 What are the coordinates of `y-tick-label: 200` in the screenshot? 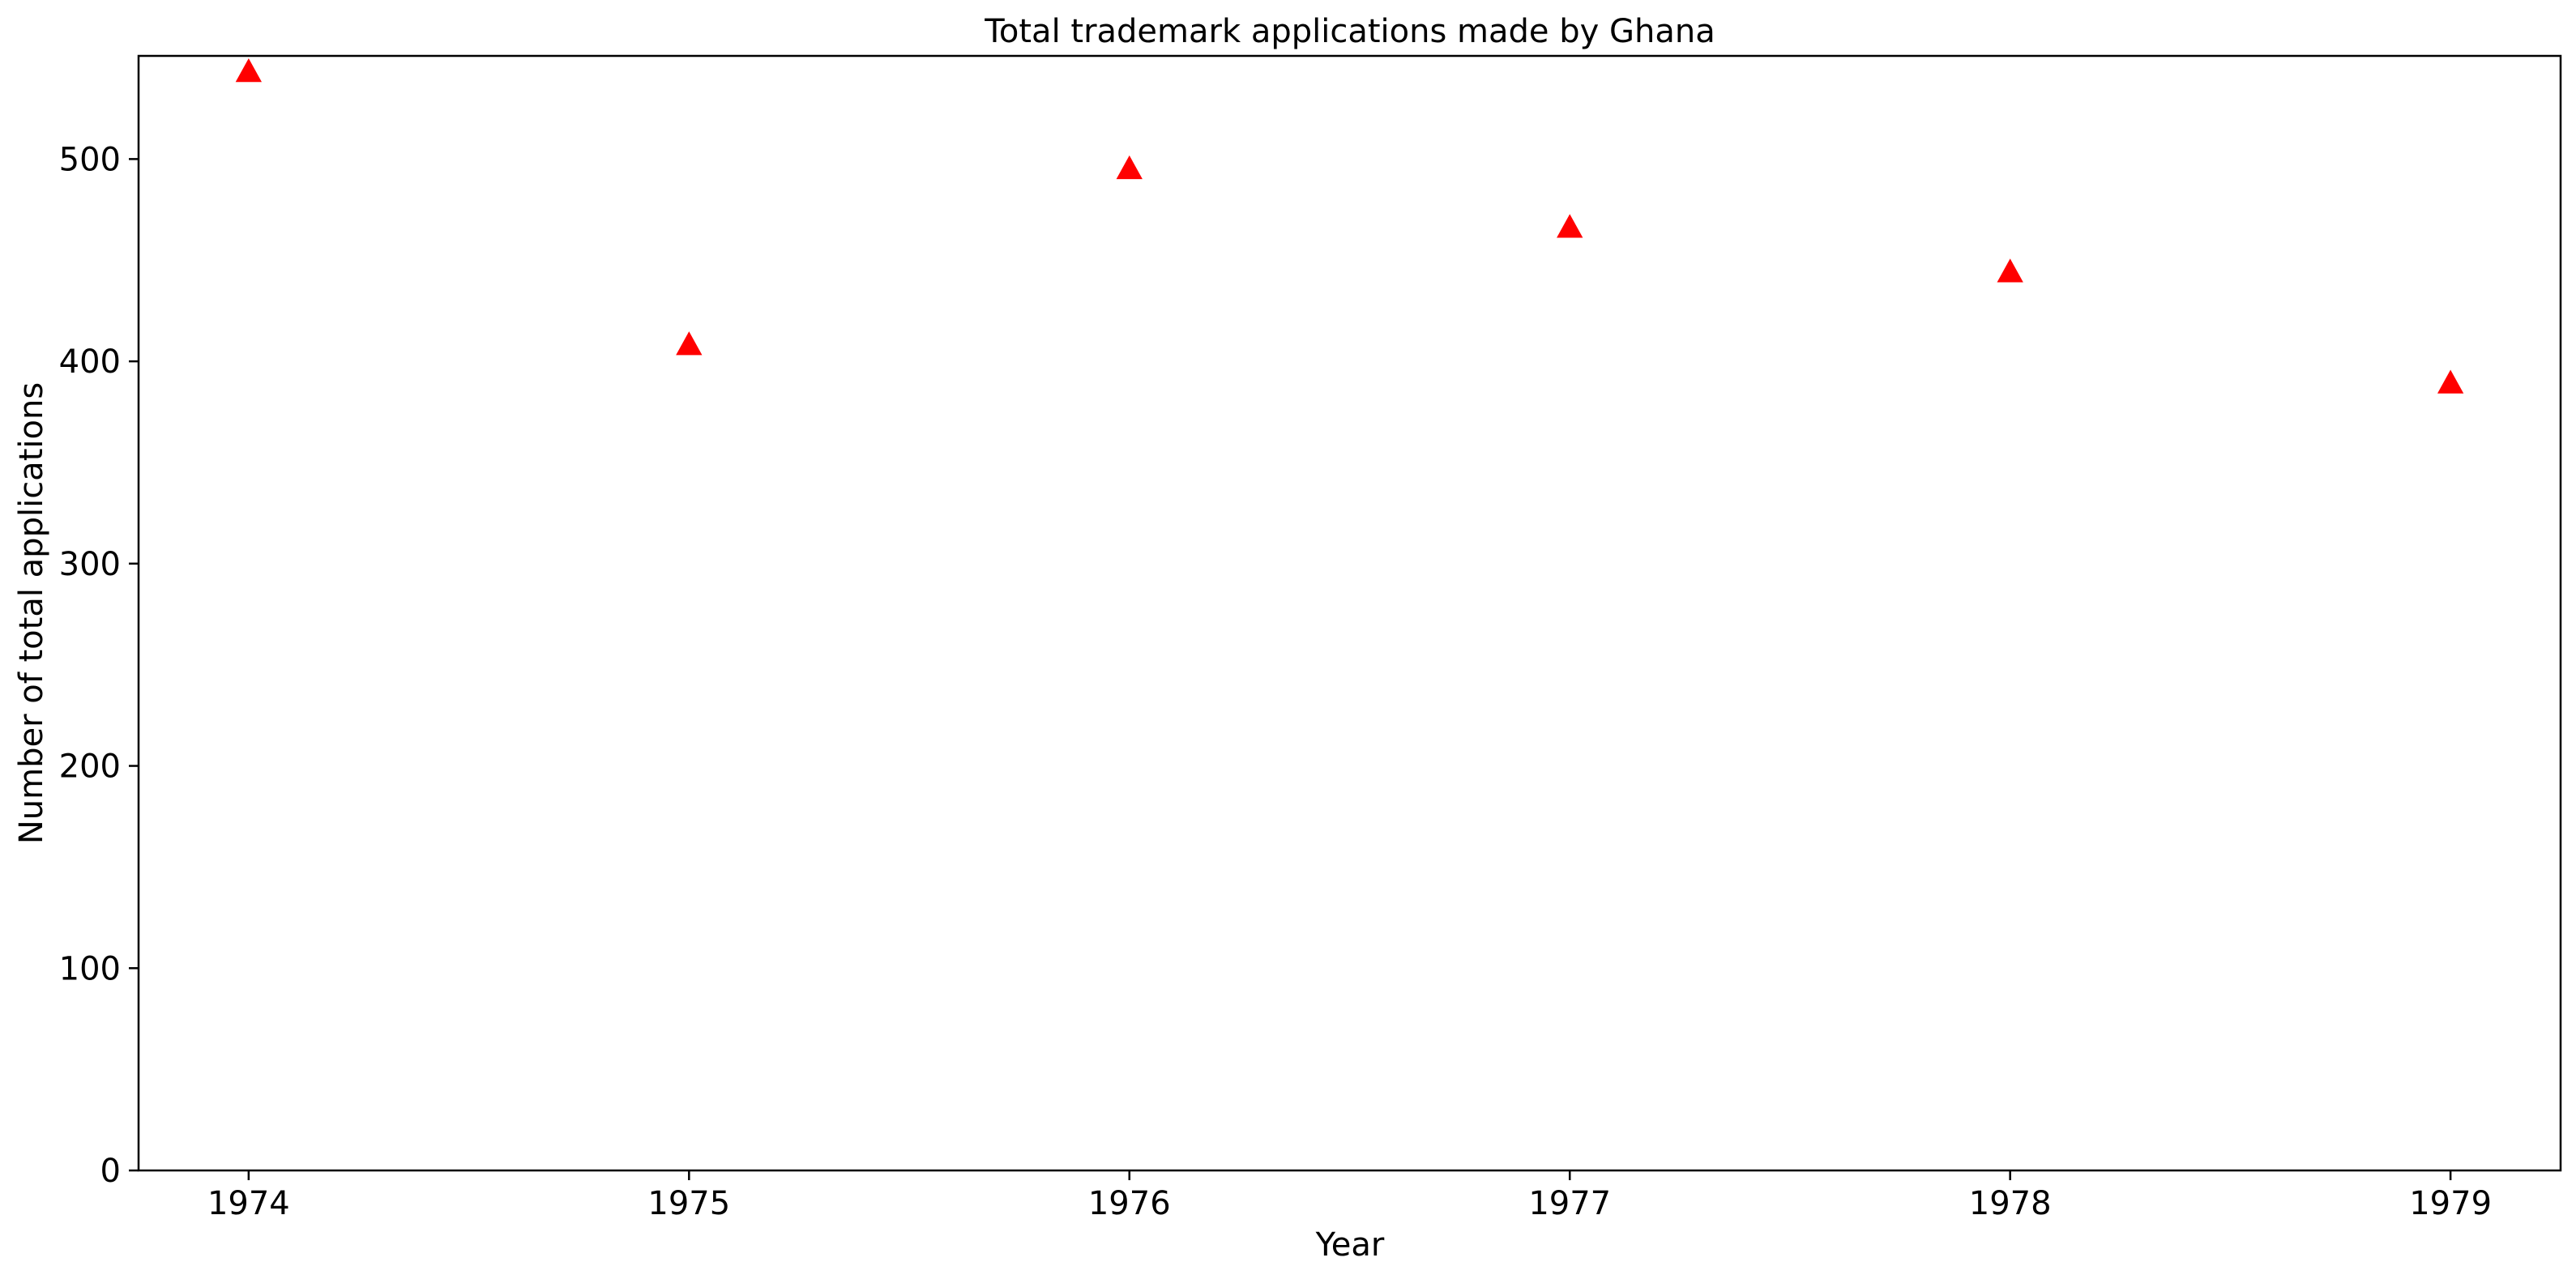 It's located at (90, 767).